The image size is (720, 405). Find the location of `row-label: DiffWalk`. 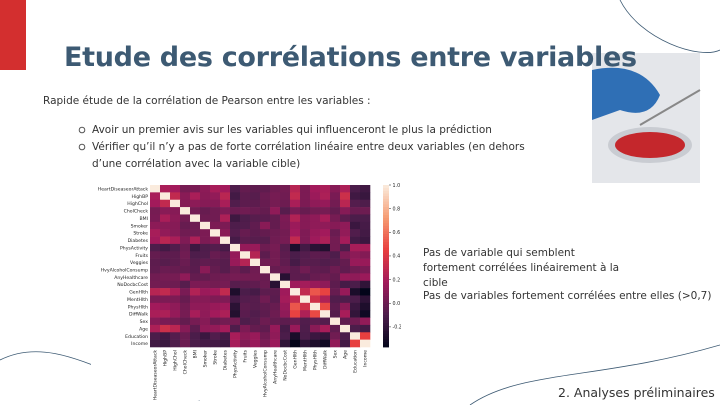

row-label: DiffWalk is located at coordinates (138, 315).